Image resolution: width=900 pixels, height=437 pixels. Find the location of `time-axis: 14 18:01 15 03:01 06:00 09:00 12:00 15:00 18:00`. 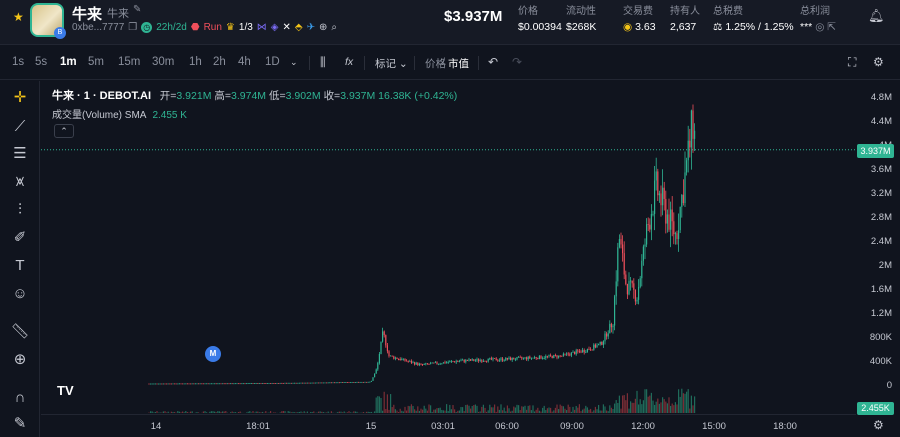

time-axis: 14 18:01 15 03:01 06:00 09:00 12:00 15:00 18:00 is located at coordinates (448, 425).